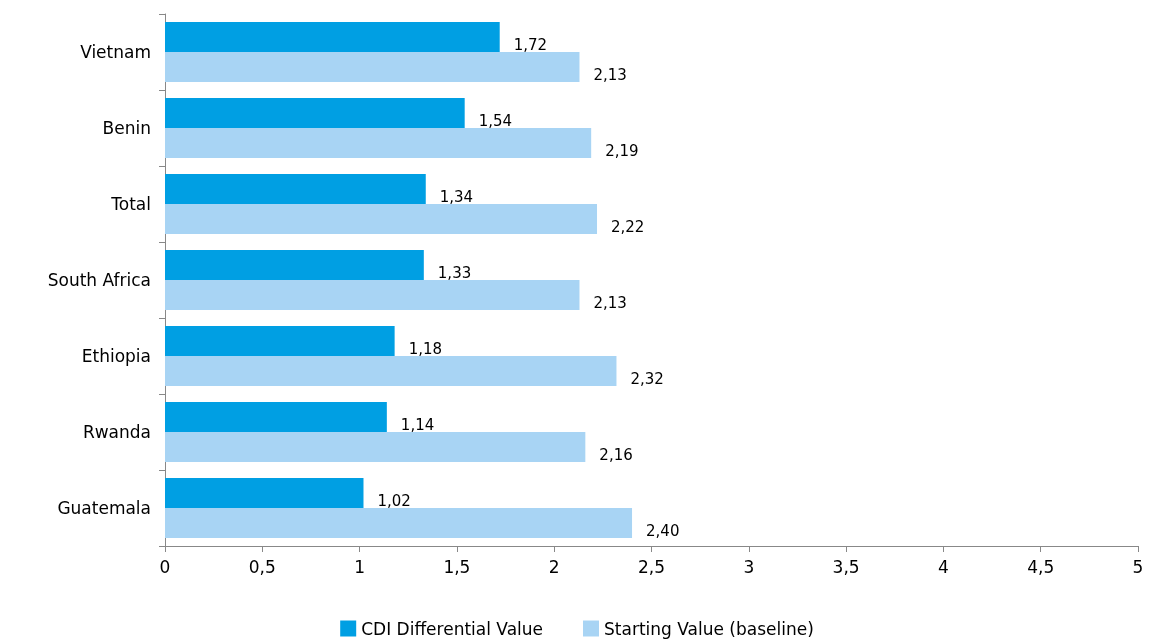  What do you see at coordinates (456, 197) in the screenshot?
I see `data-label: 1,34` at bounding box center [456, 197].